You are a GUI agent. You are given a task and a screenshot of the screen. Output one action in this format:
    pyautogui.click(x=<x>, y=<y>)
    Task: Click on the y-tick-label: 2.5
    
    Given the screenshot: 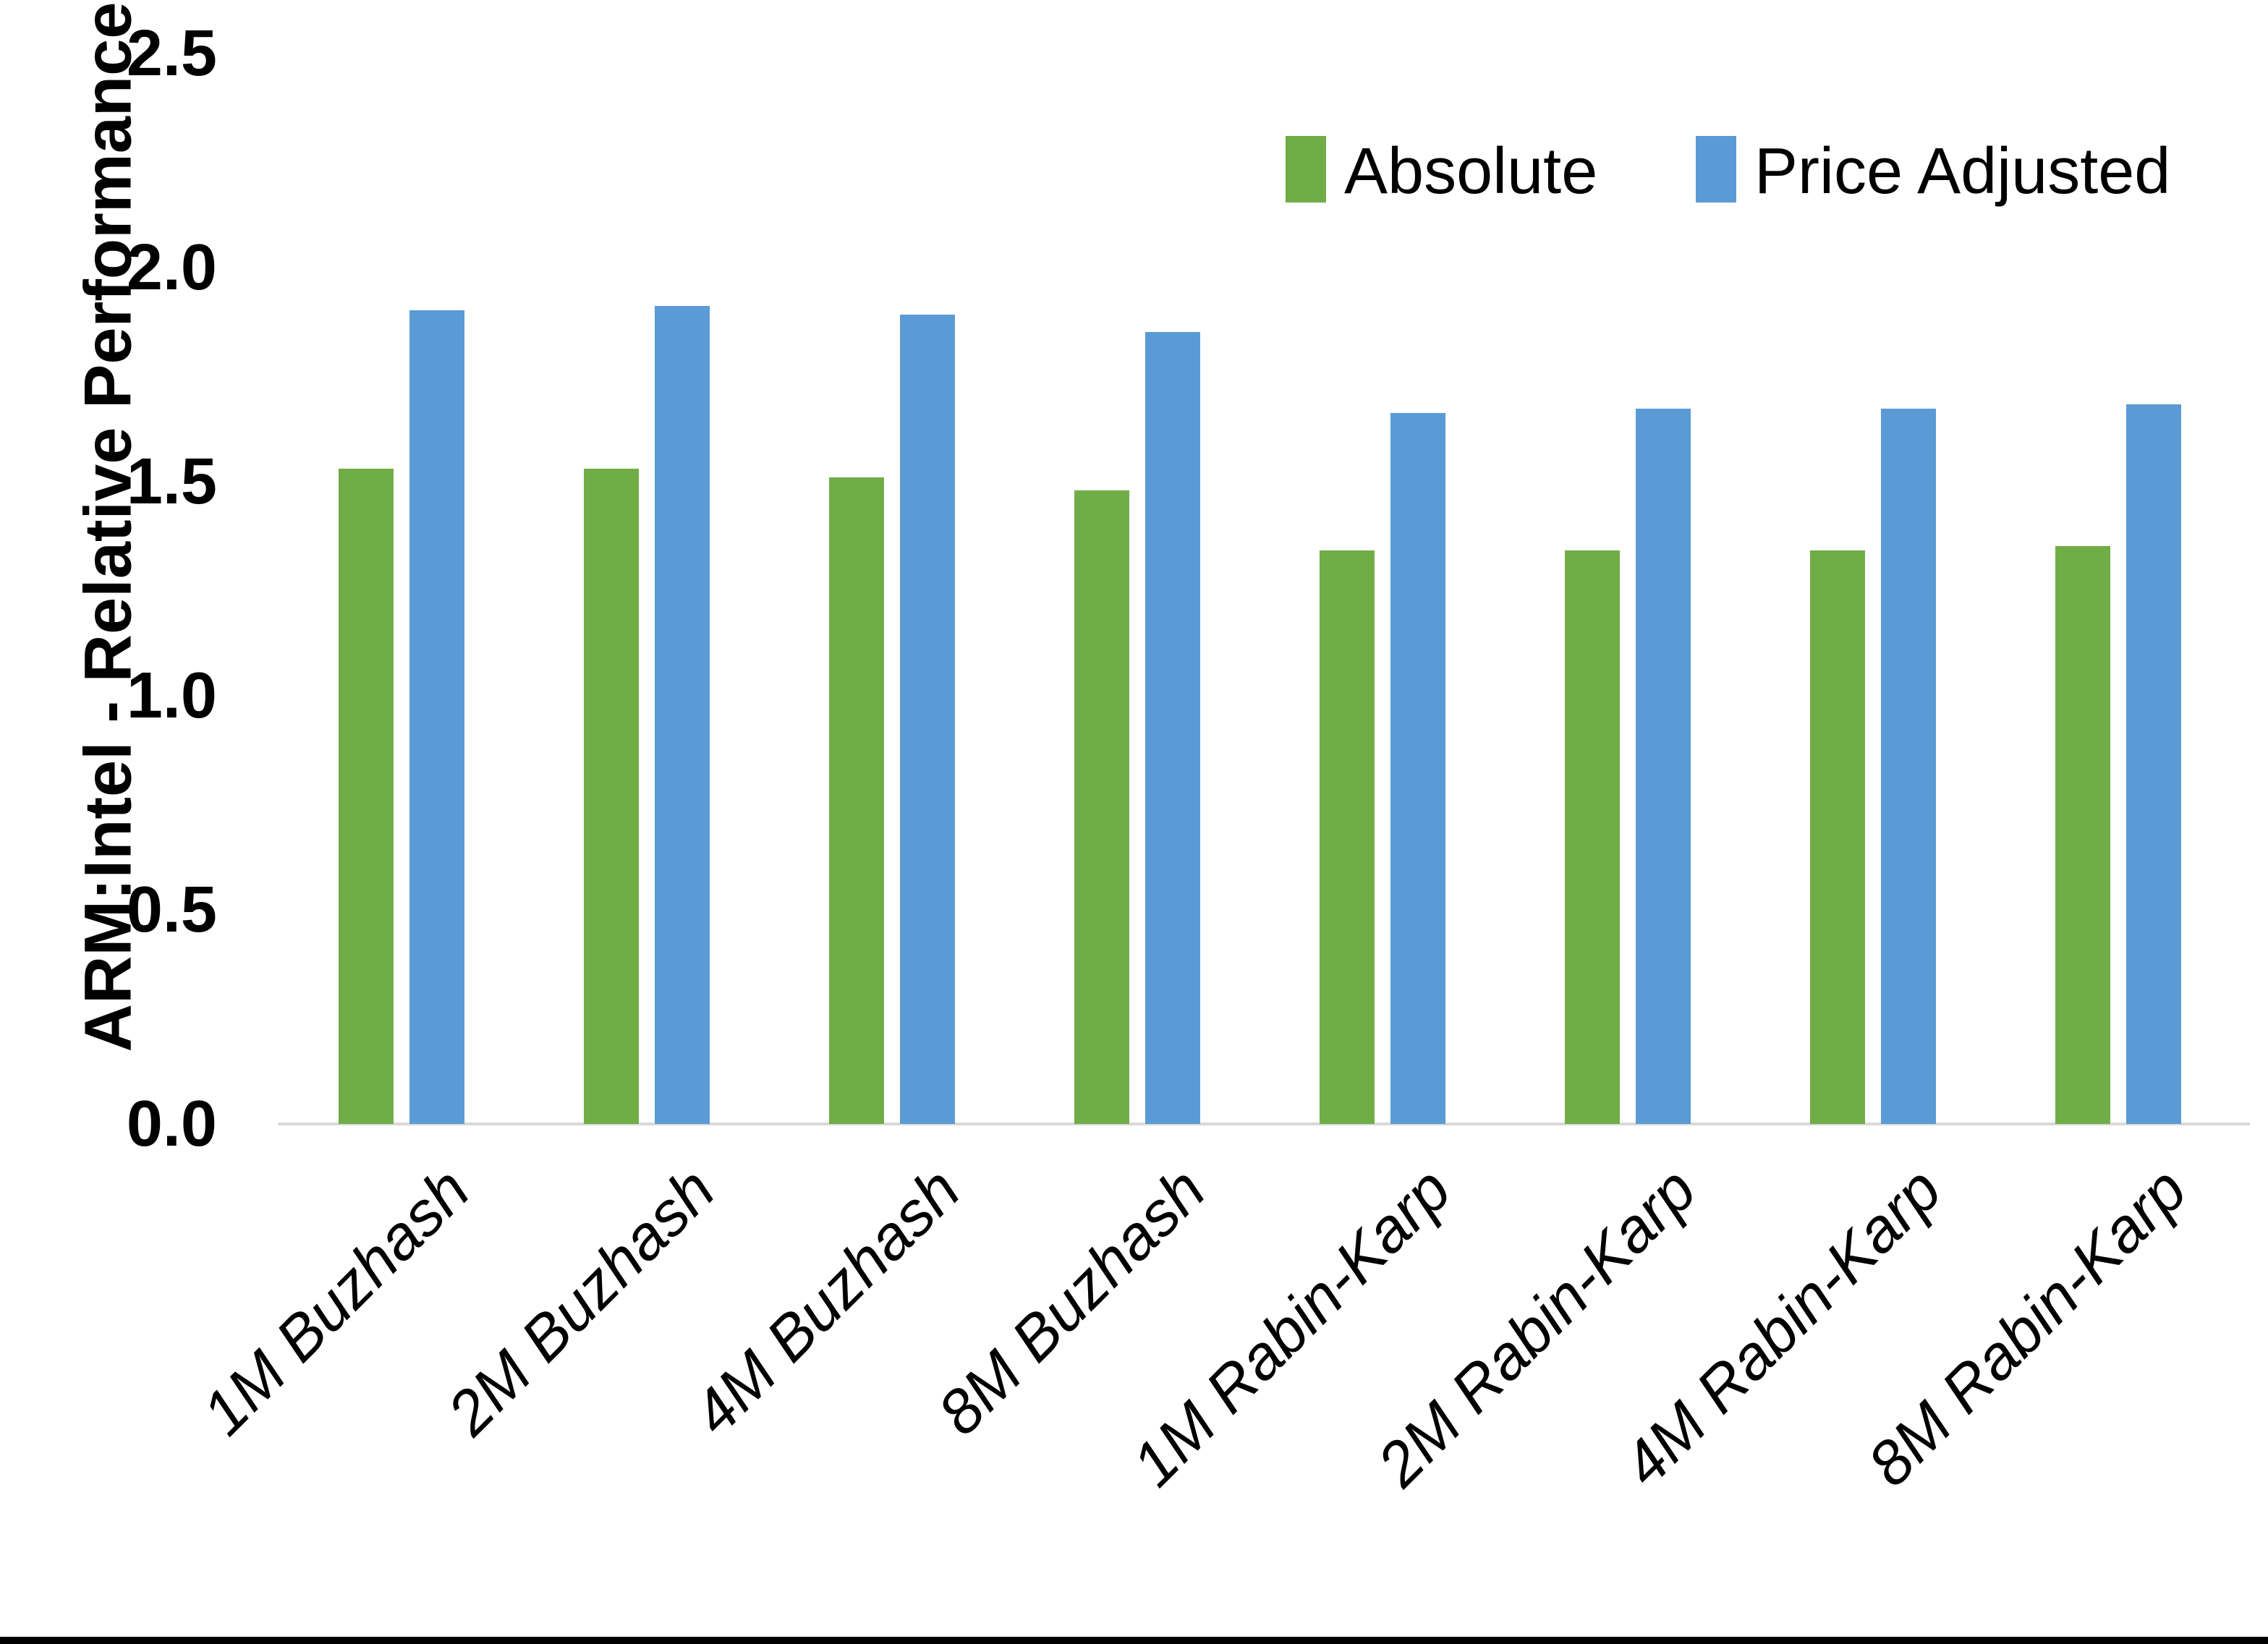 What is the action you would take?
    pyautogui.click(x=171, y=53)
    